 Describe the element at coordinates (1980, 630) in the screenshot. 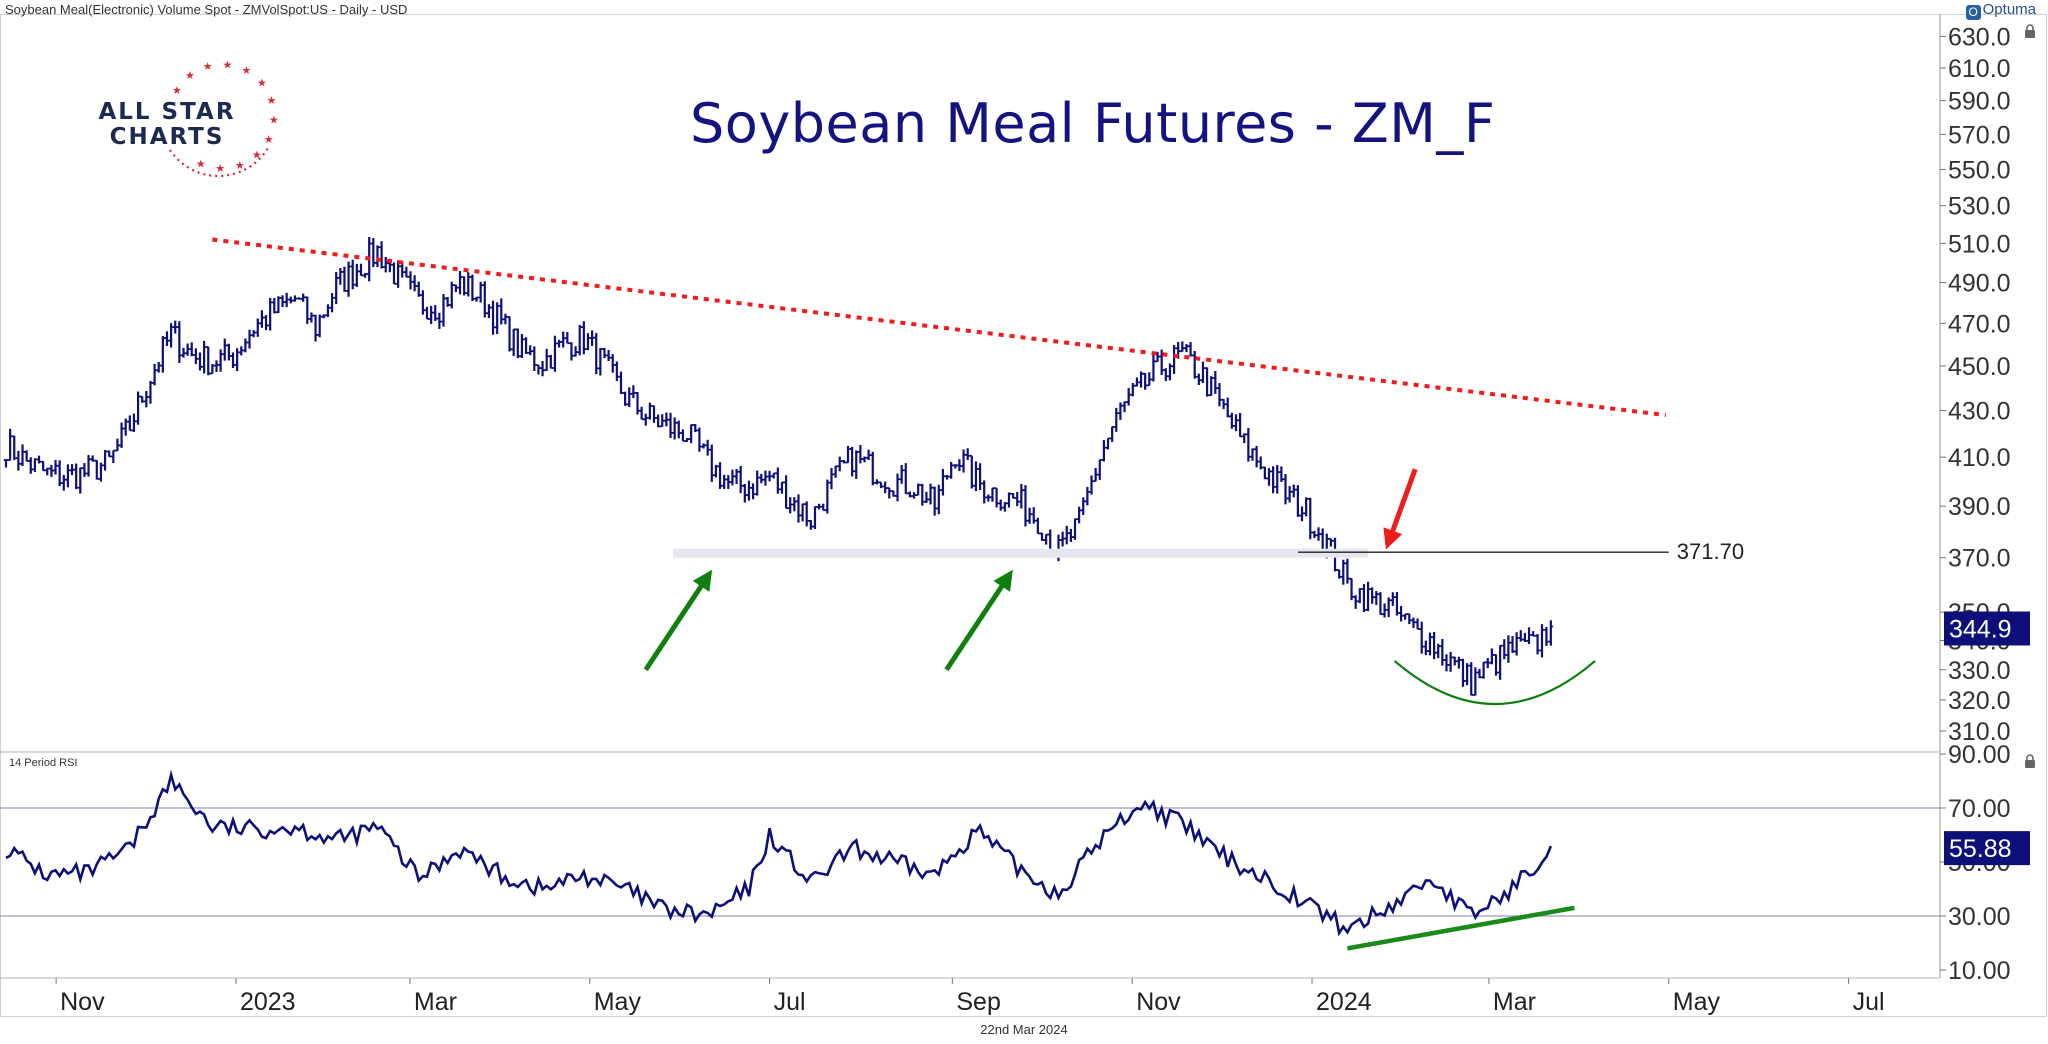

I see `last-price-label: 344.9` at that location.